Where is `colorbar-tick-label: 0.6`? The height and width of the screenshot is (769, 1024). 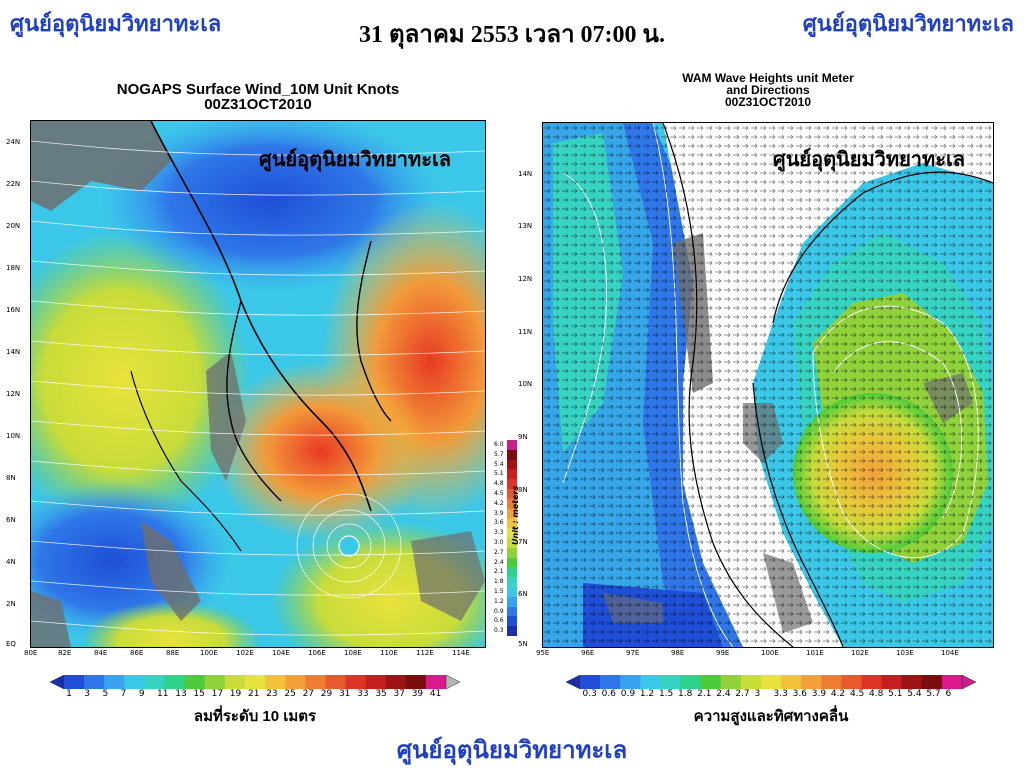
colorbar-tick-label: 0.6 is located at coordinates (608, 694).